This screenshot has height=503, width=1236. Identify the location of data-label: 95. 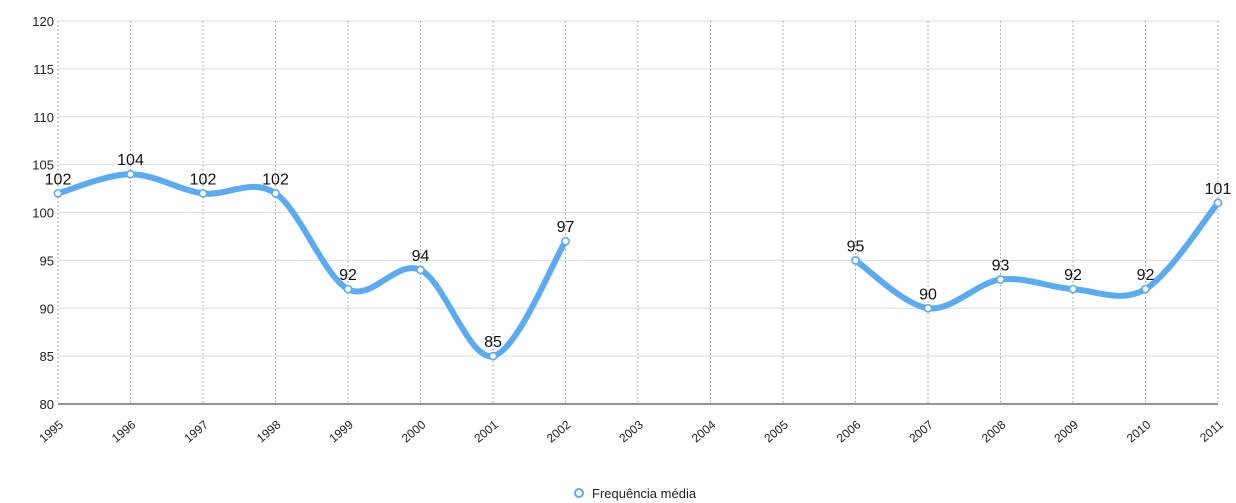
(856, 246).